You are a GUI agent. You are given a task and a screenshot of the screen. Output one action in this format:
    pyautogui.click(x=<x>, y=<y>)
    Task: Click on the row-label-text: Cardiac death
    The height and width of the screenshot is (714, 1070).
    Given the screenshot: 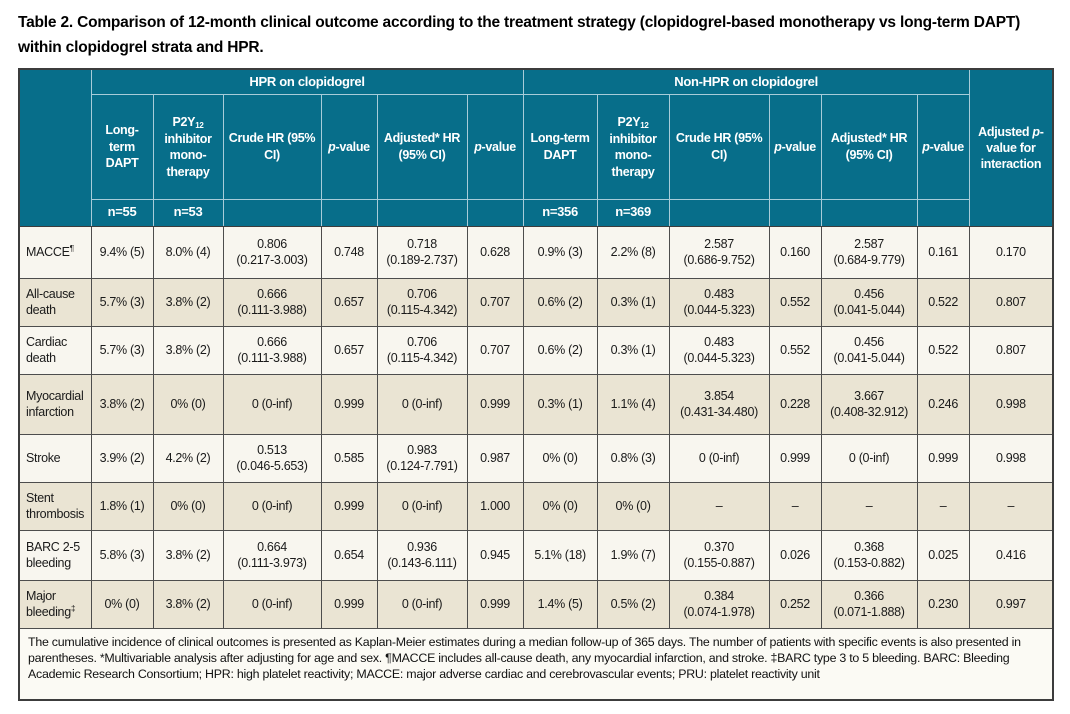 What is the action you would take?
    pyautogui.click(x=46, y=350)
    